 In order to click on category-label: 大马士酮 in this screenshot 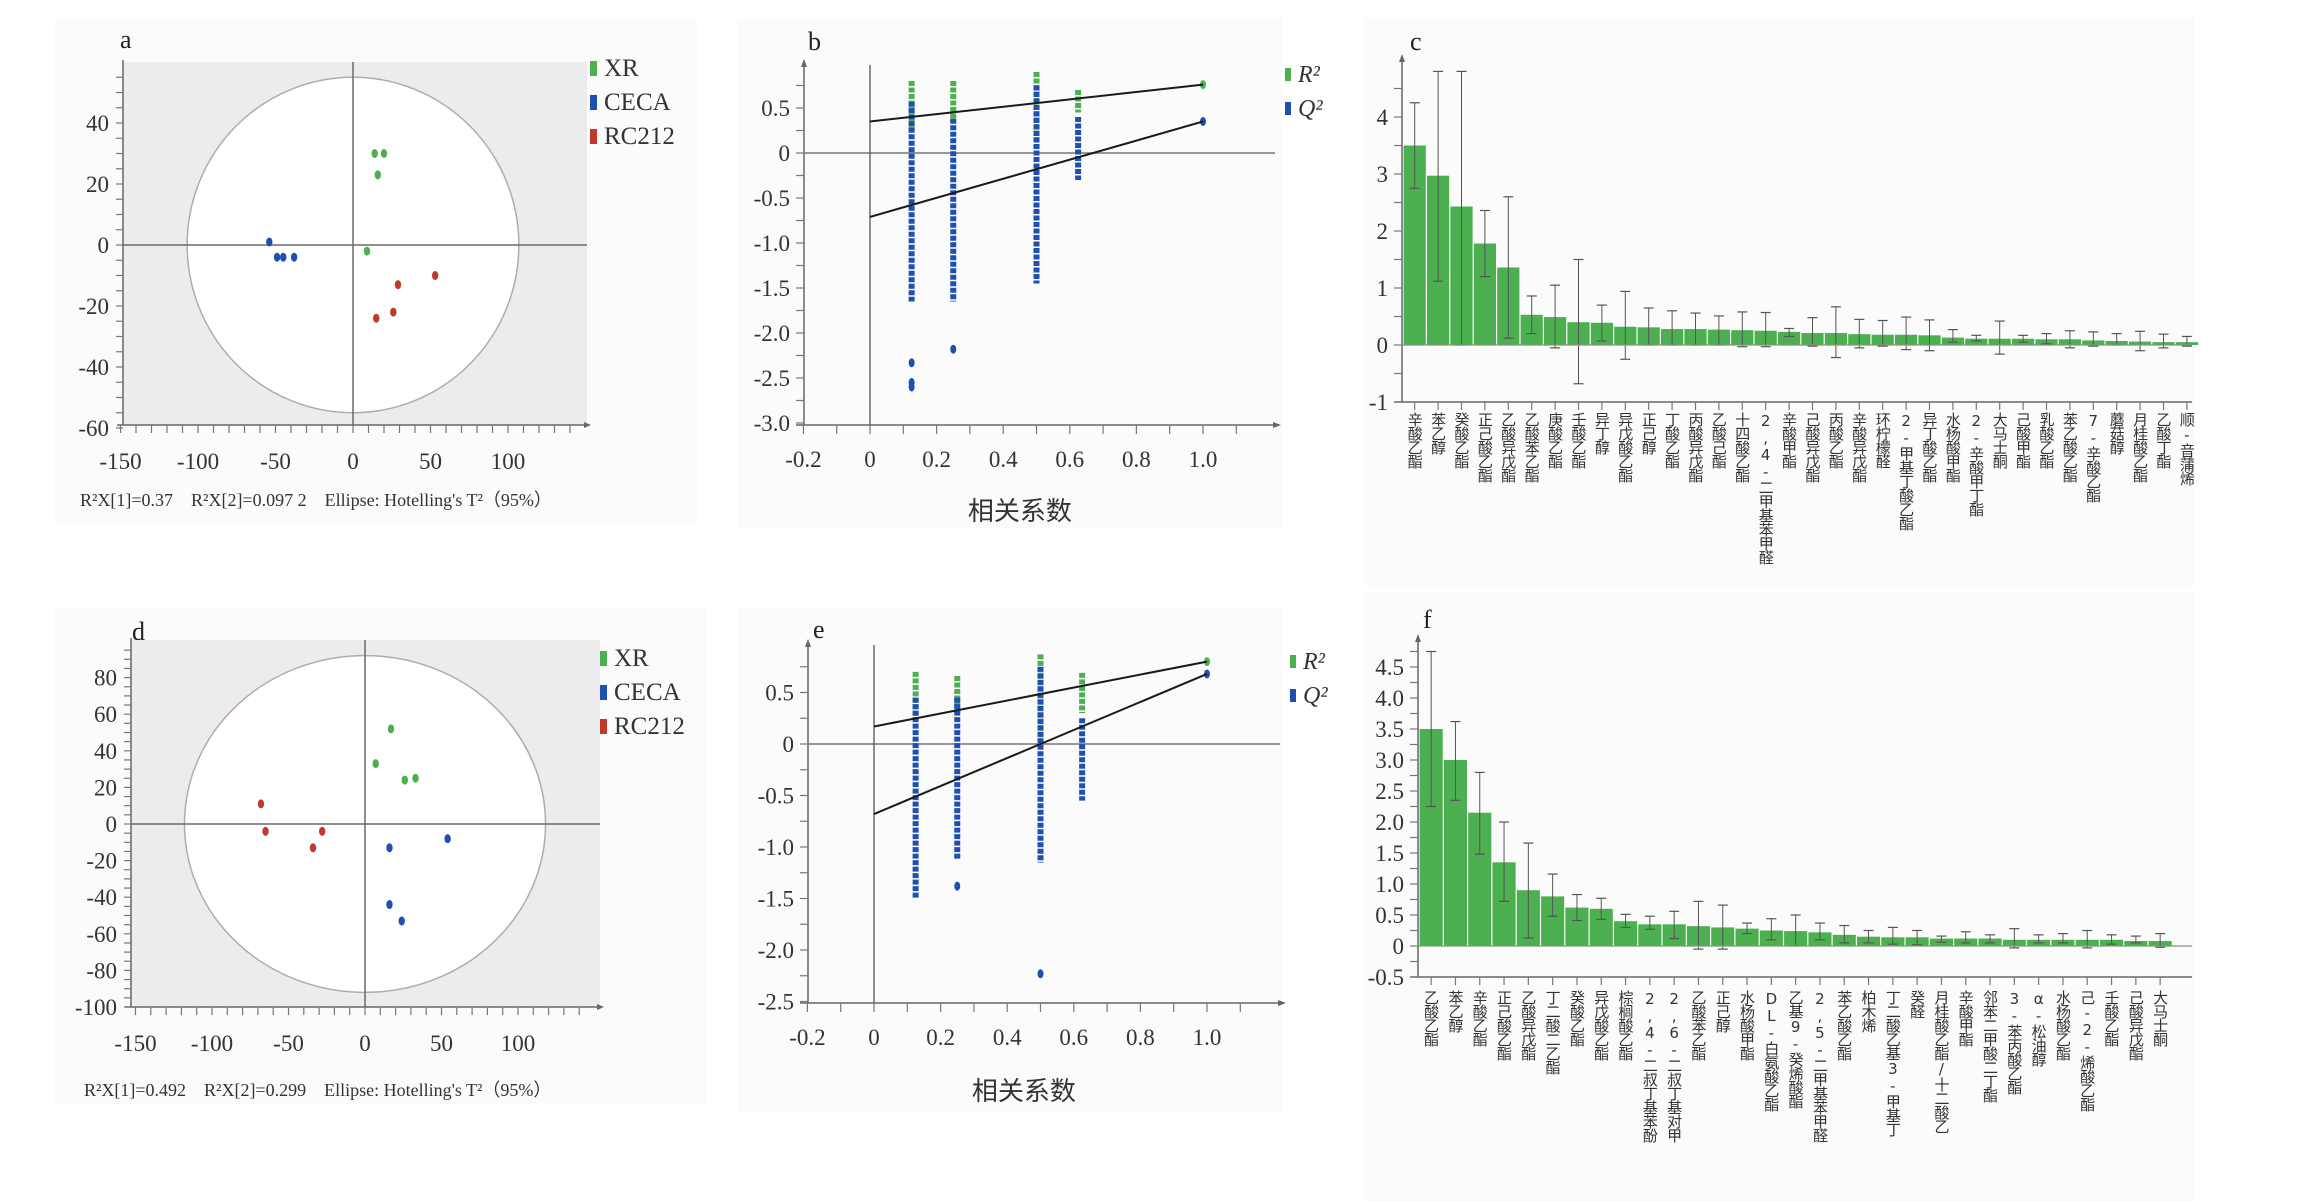, I will do `click(2000, 441)`.